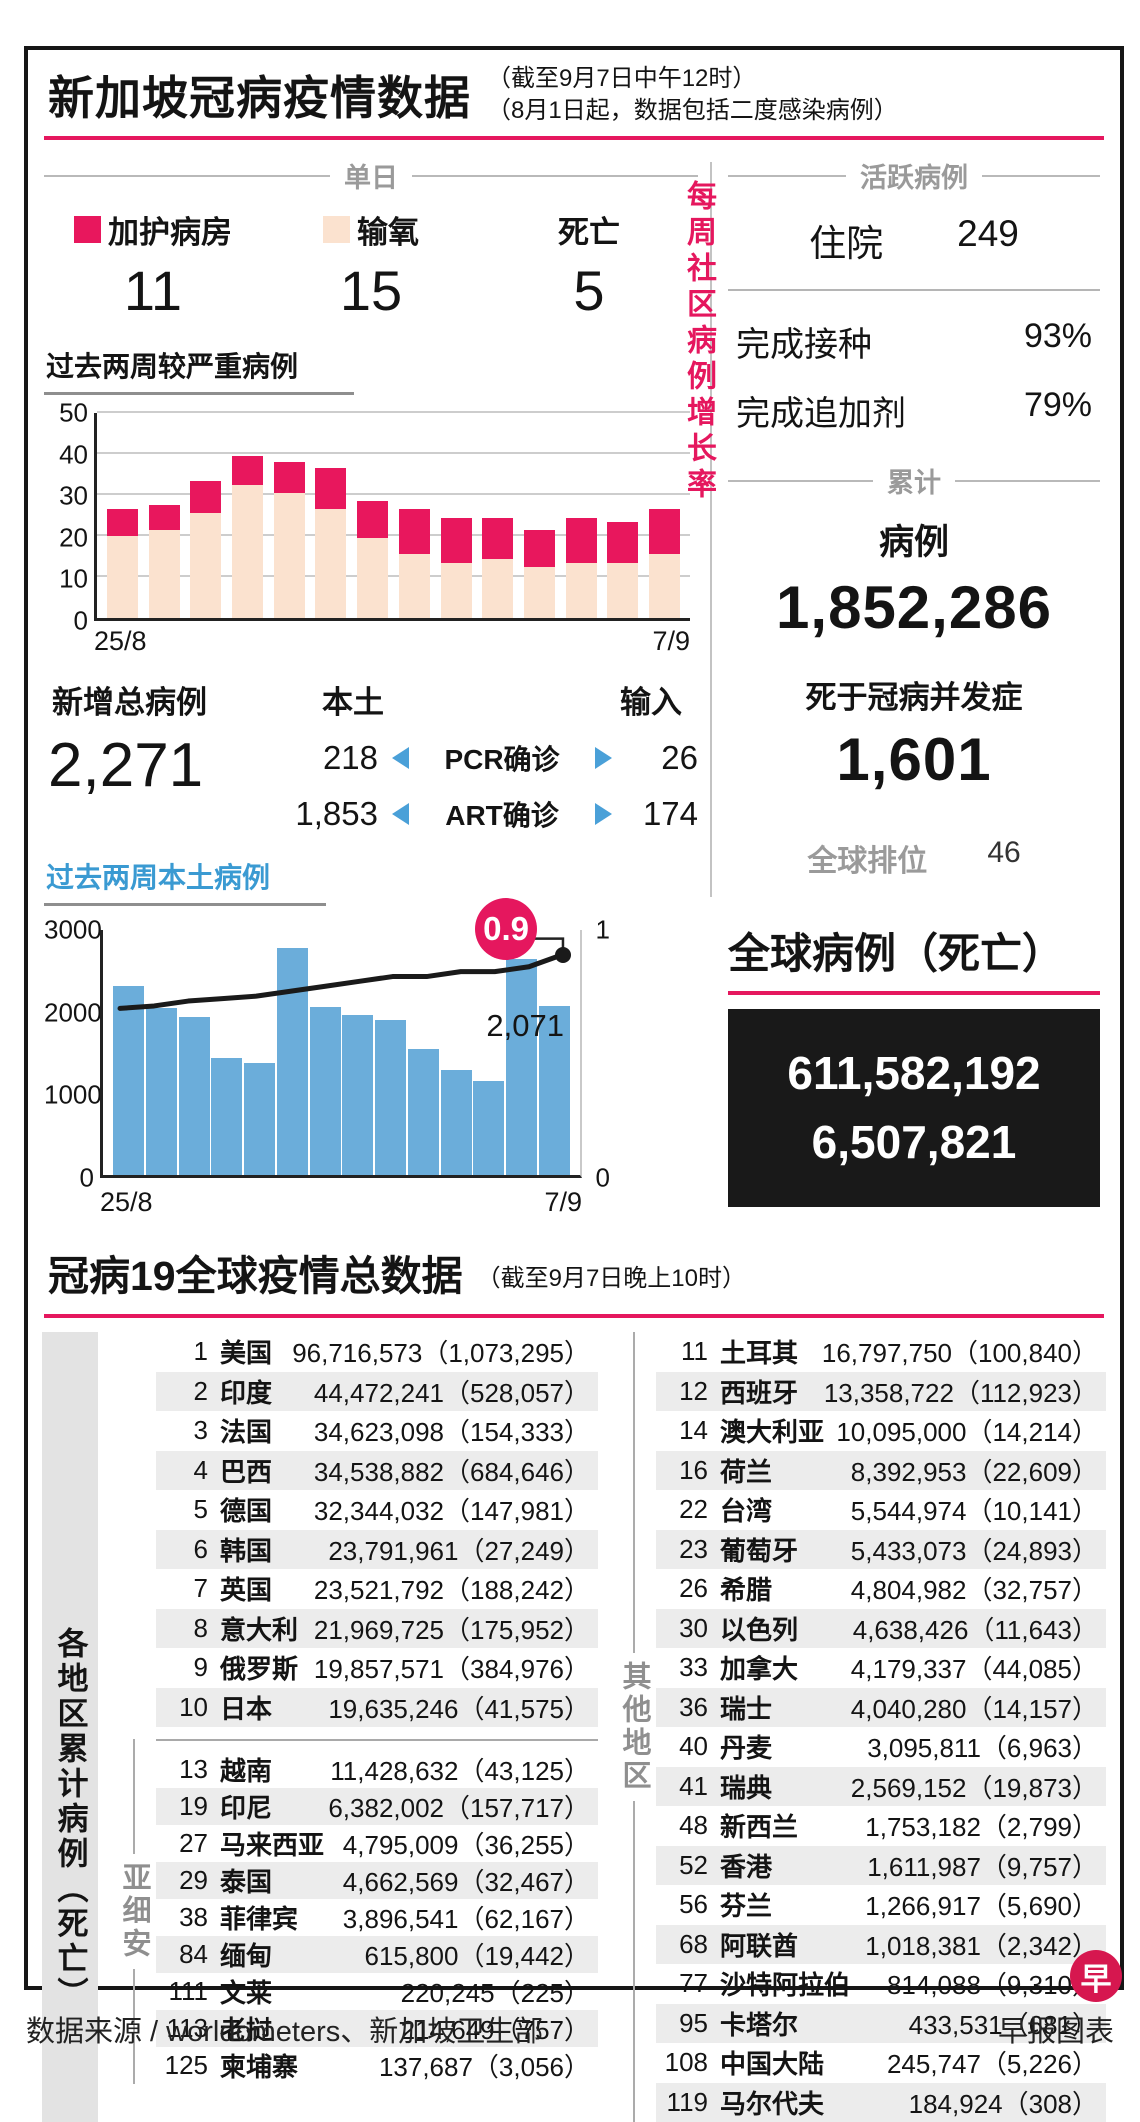 This screenshot has width=1140, height=2122. Describe the element at coordinates (589, 290) in the screenshot. I see `deaths-value: 5` at that location.